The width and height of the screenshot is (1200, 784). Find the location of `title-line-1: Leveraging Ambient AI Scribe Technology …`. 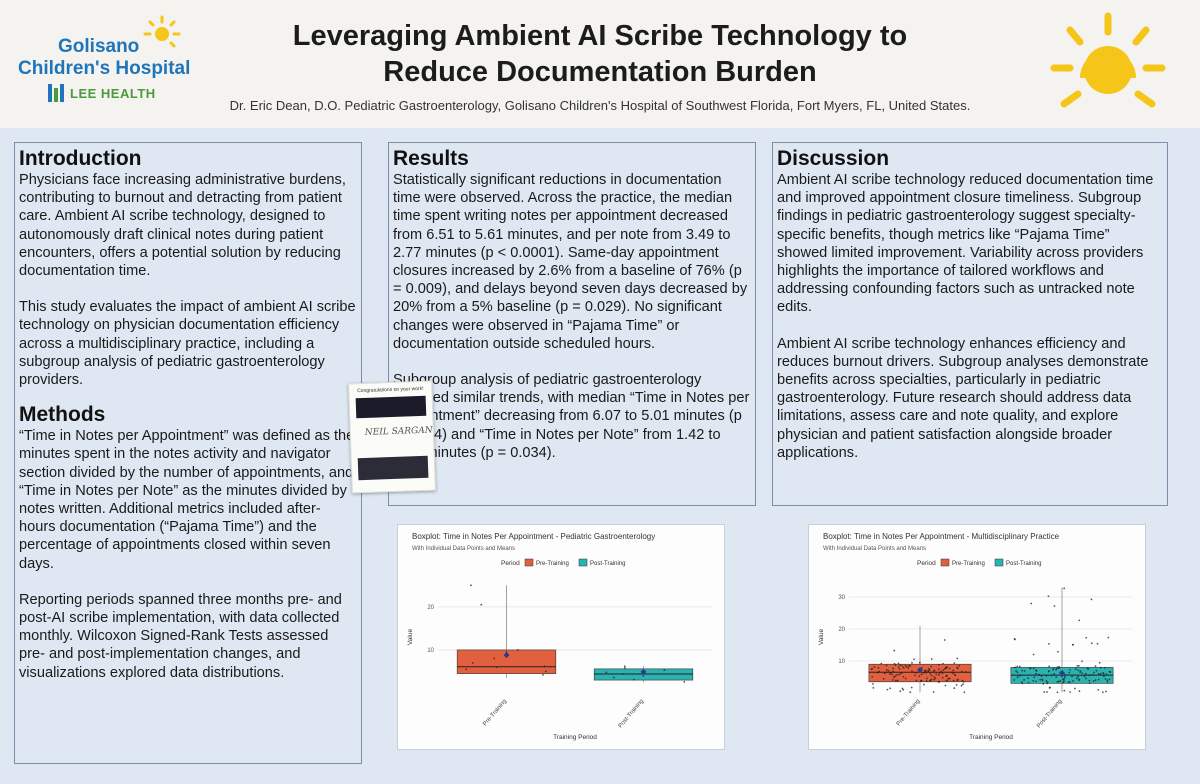

title-line-1: Leveraging Ambient AI Scribe Technology … is located at coordinates (600, 36).